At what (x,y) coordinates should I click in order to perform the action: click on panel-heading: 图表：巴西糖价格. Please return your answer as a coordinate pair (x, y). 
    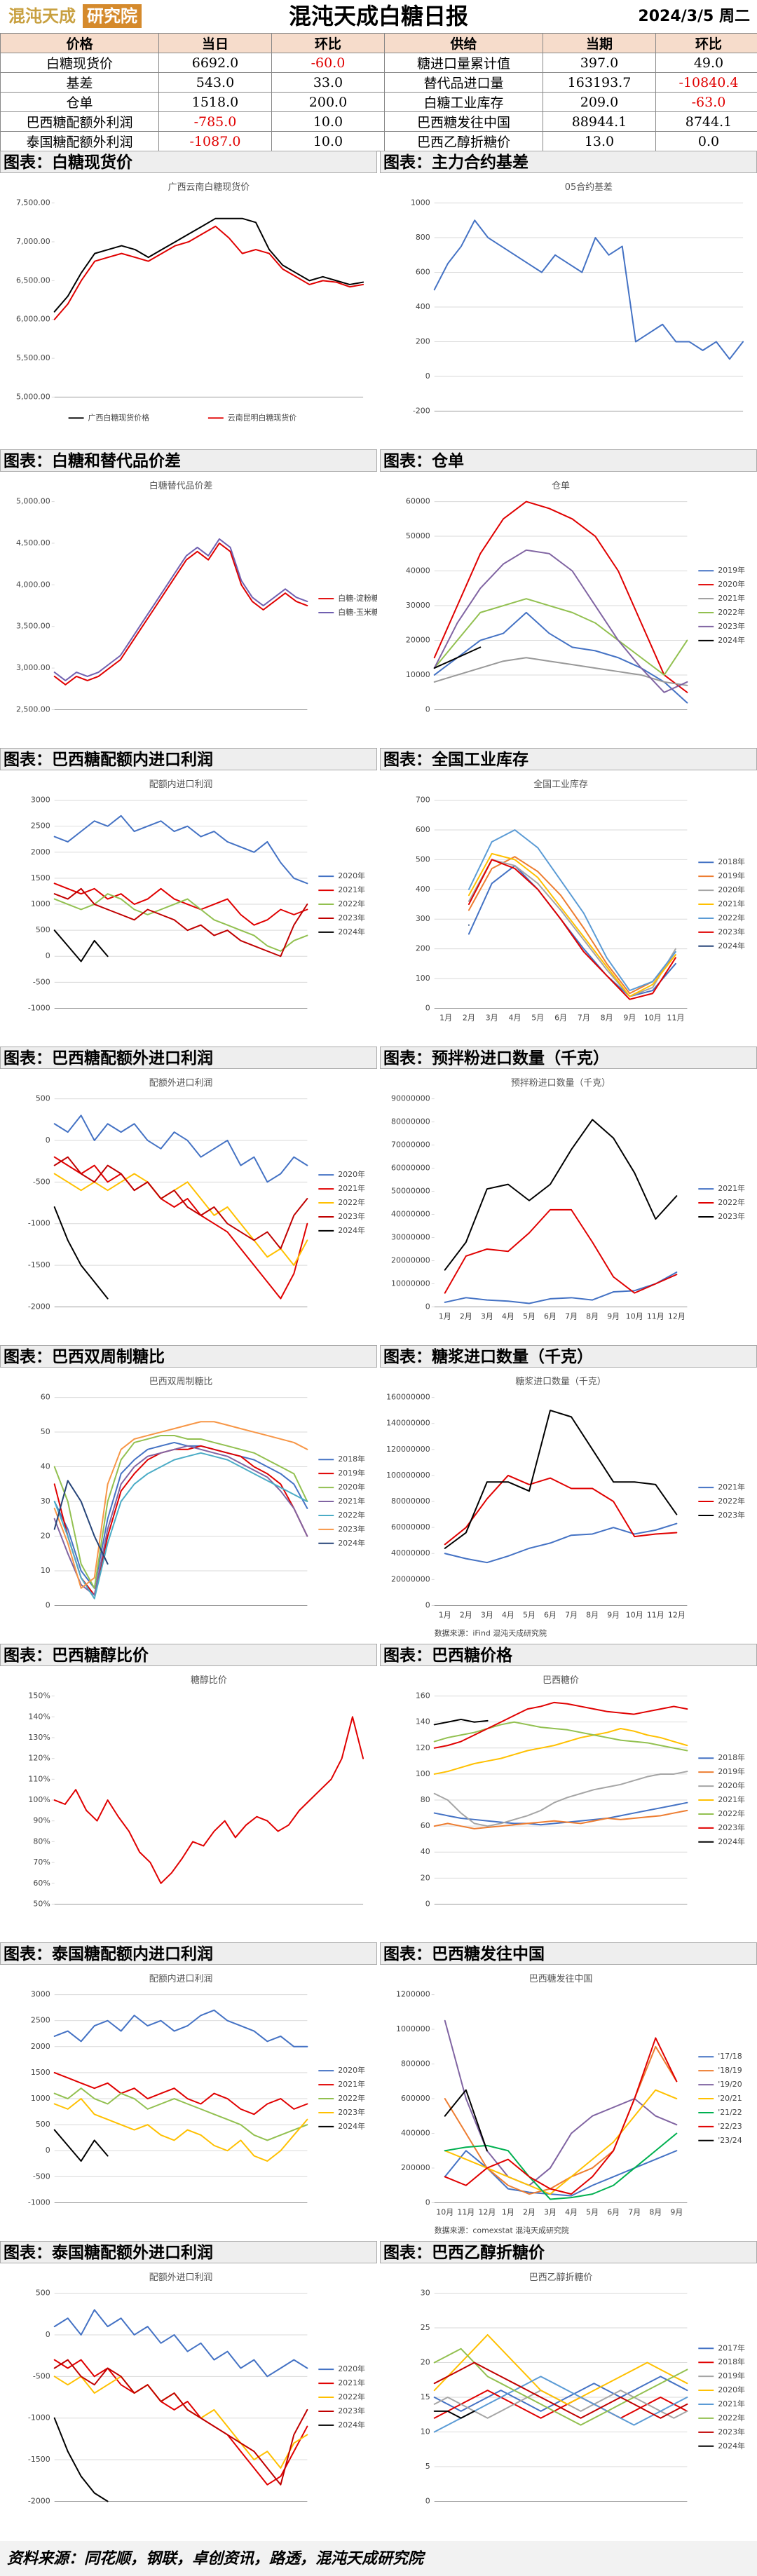
    Looking at the image, I should click on (568, 1655).